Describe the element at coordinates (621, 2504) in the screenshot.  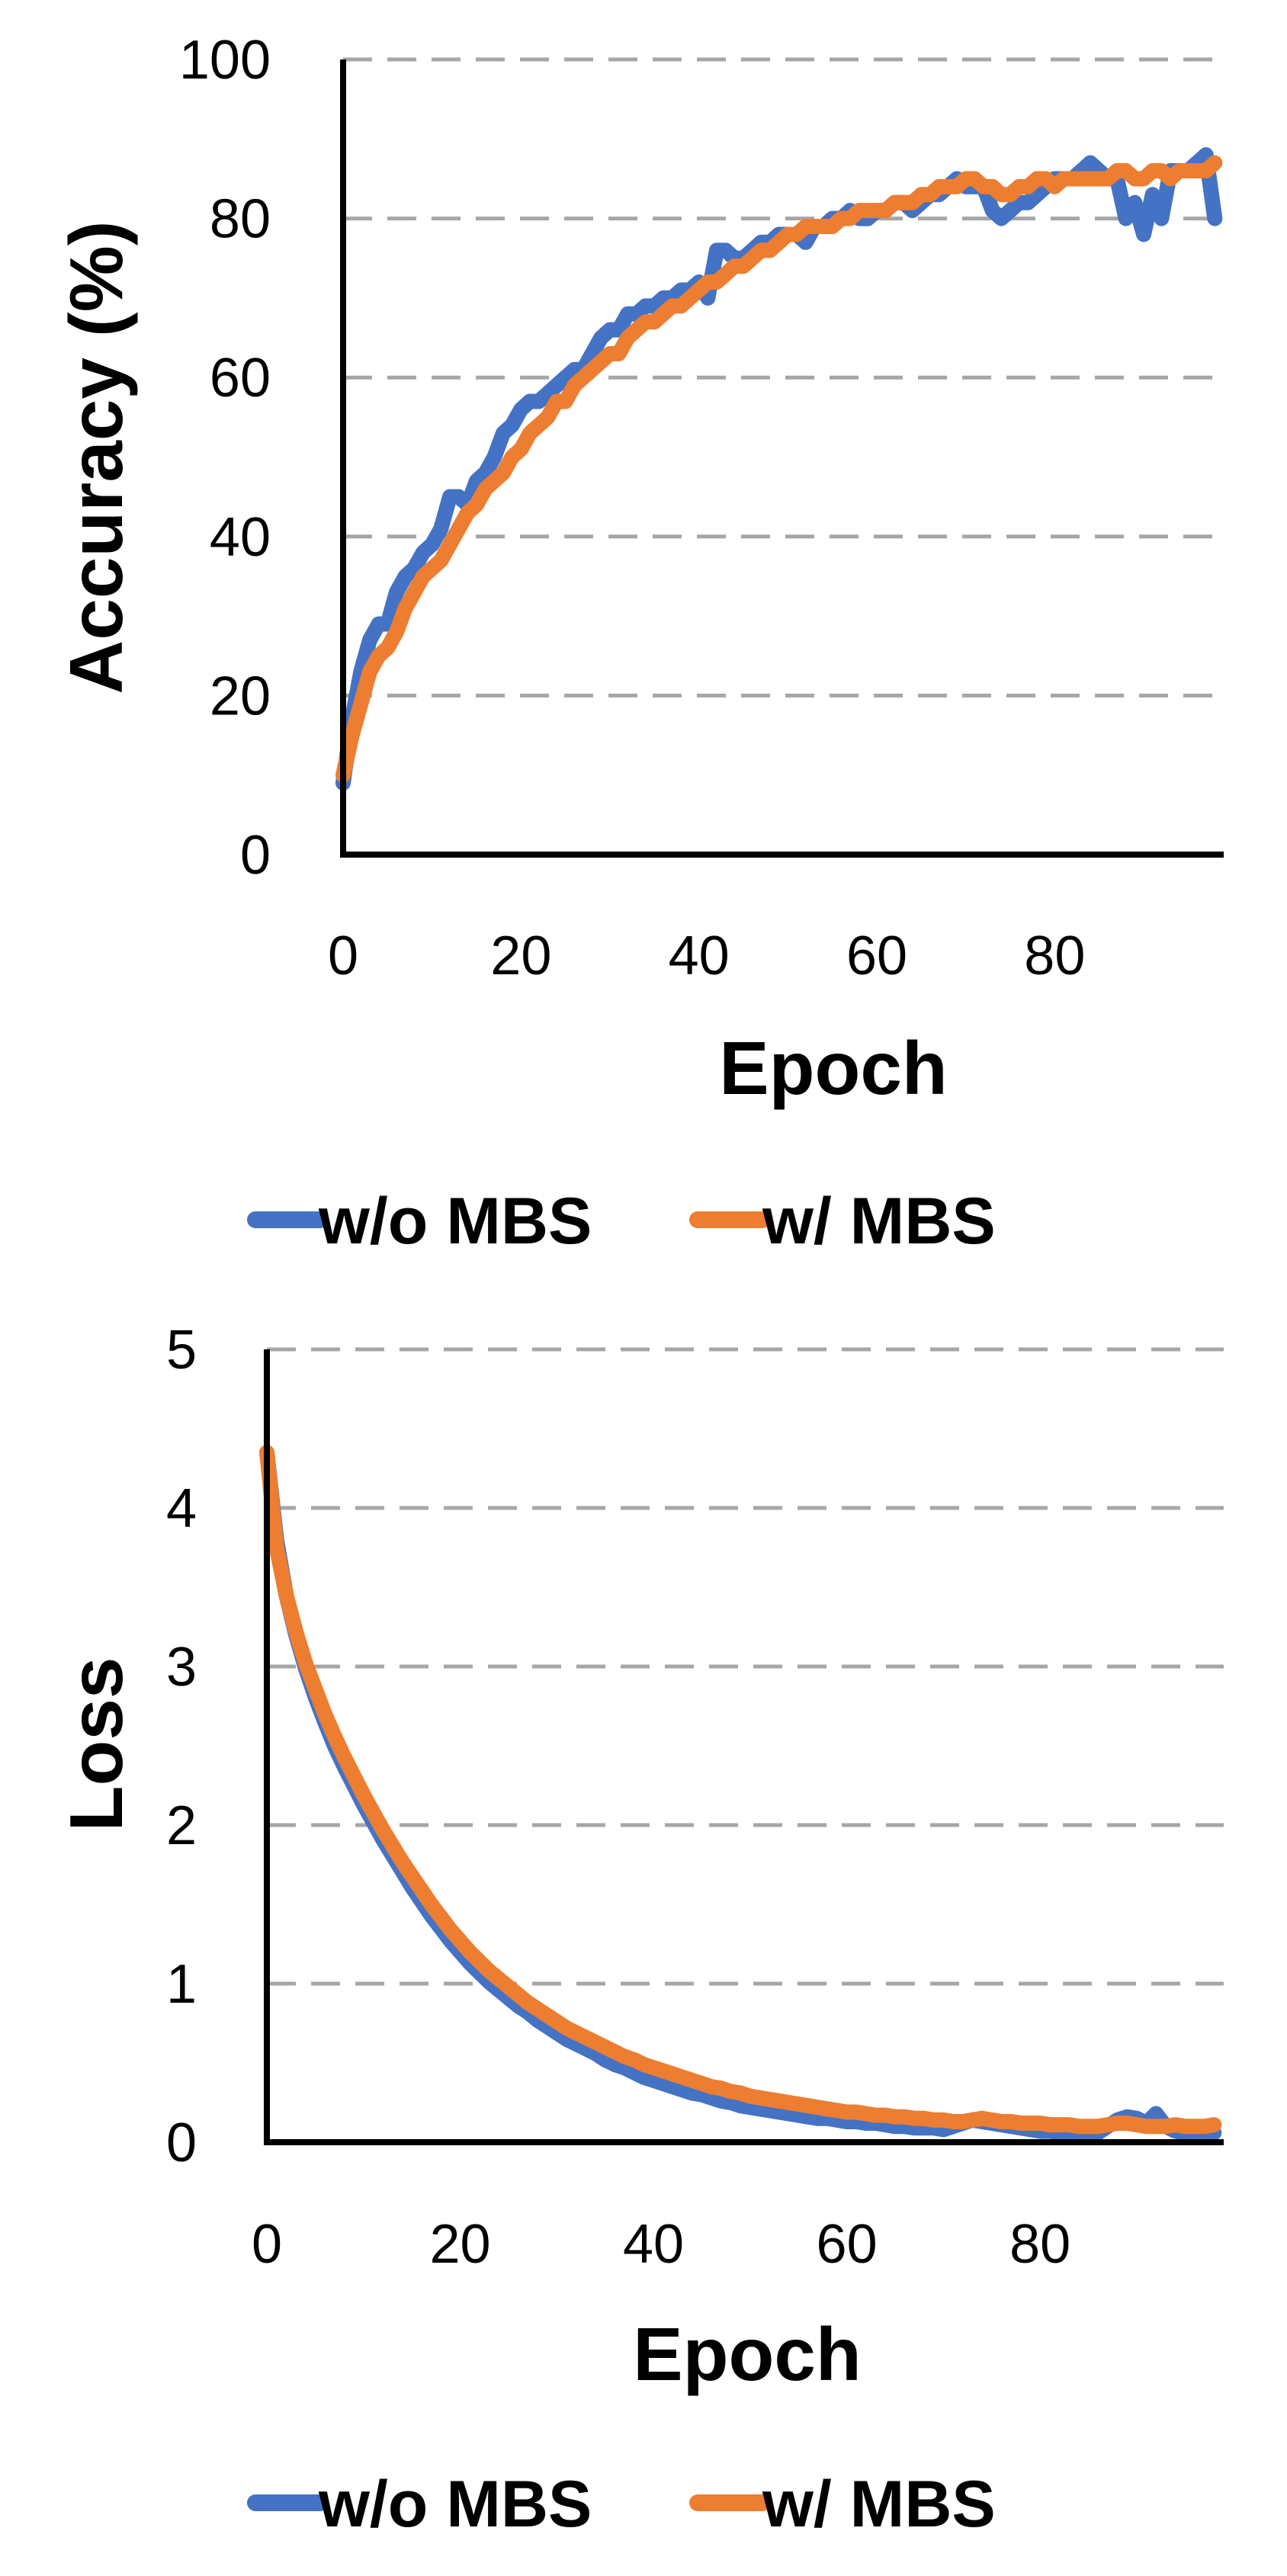
I see `loss-legend: w/o MBS w/ MBS` at that location.